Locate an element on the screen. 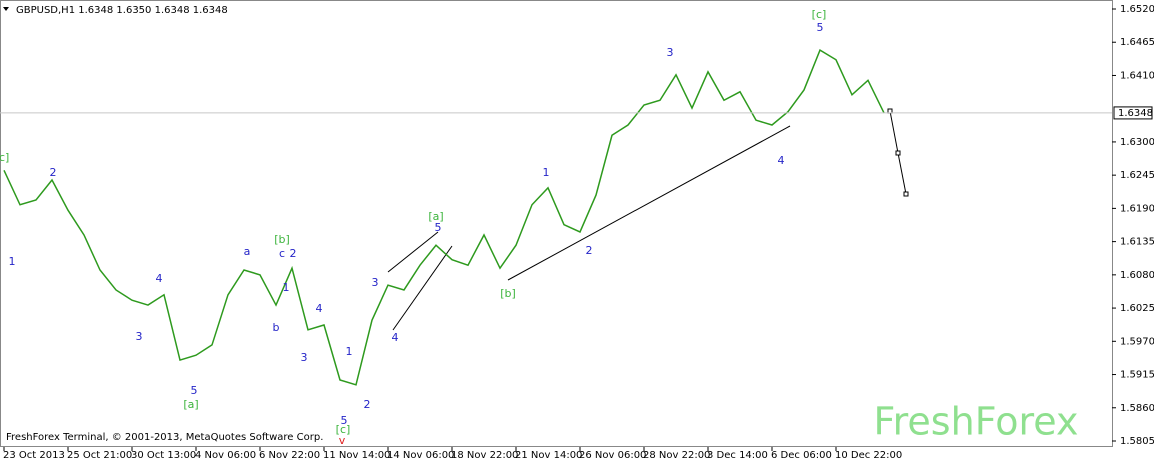 Image resolution: width=1154 pixels, height=463 pixels. y-tick-label: 1.6465 is located at coordinates (1137, 42).